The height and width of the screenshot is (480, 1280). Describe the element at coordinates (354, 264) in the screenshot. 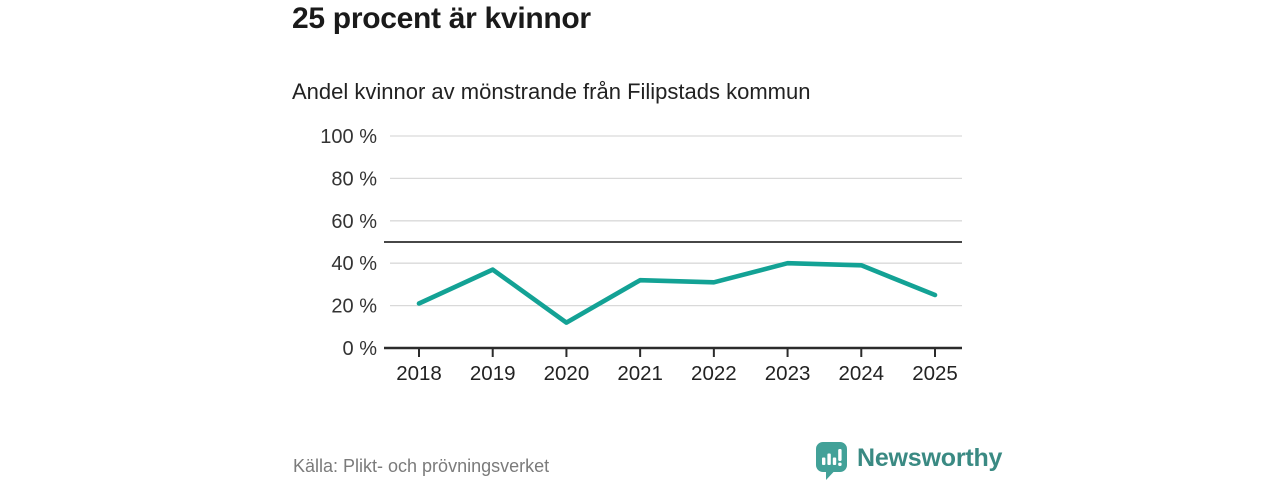

I see `y-tick-label: 40 %` at that location.